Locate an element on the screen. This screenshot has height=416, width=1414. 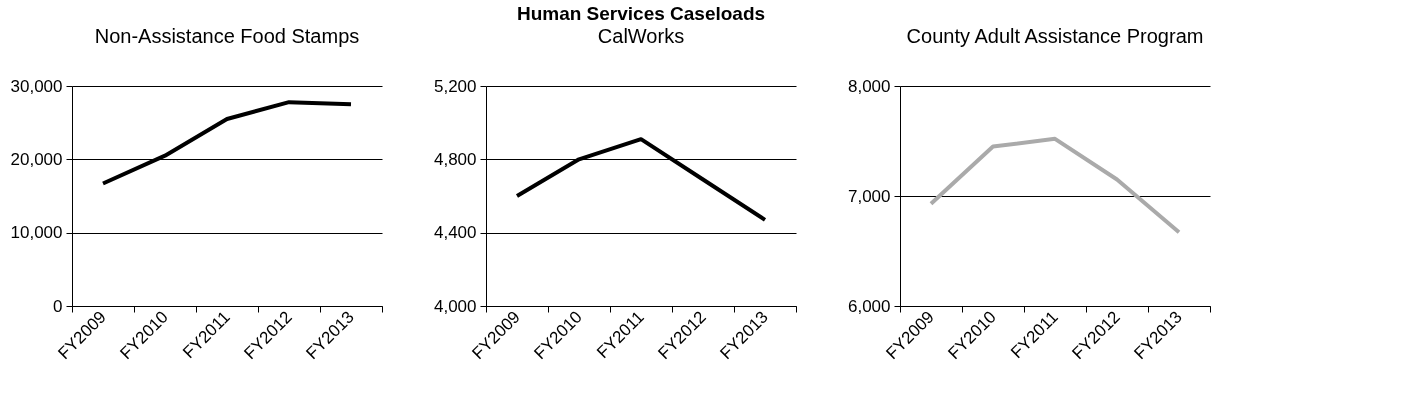
y-tick-label: 10,000 is located at coordinates (36, 233).